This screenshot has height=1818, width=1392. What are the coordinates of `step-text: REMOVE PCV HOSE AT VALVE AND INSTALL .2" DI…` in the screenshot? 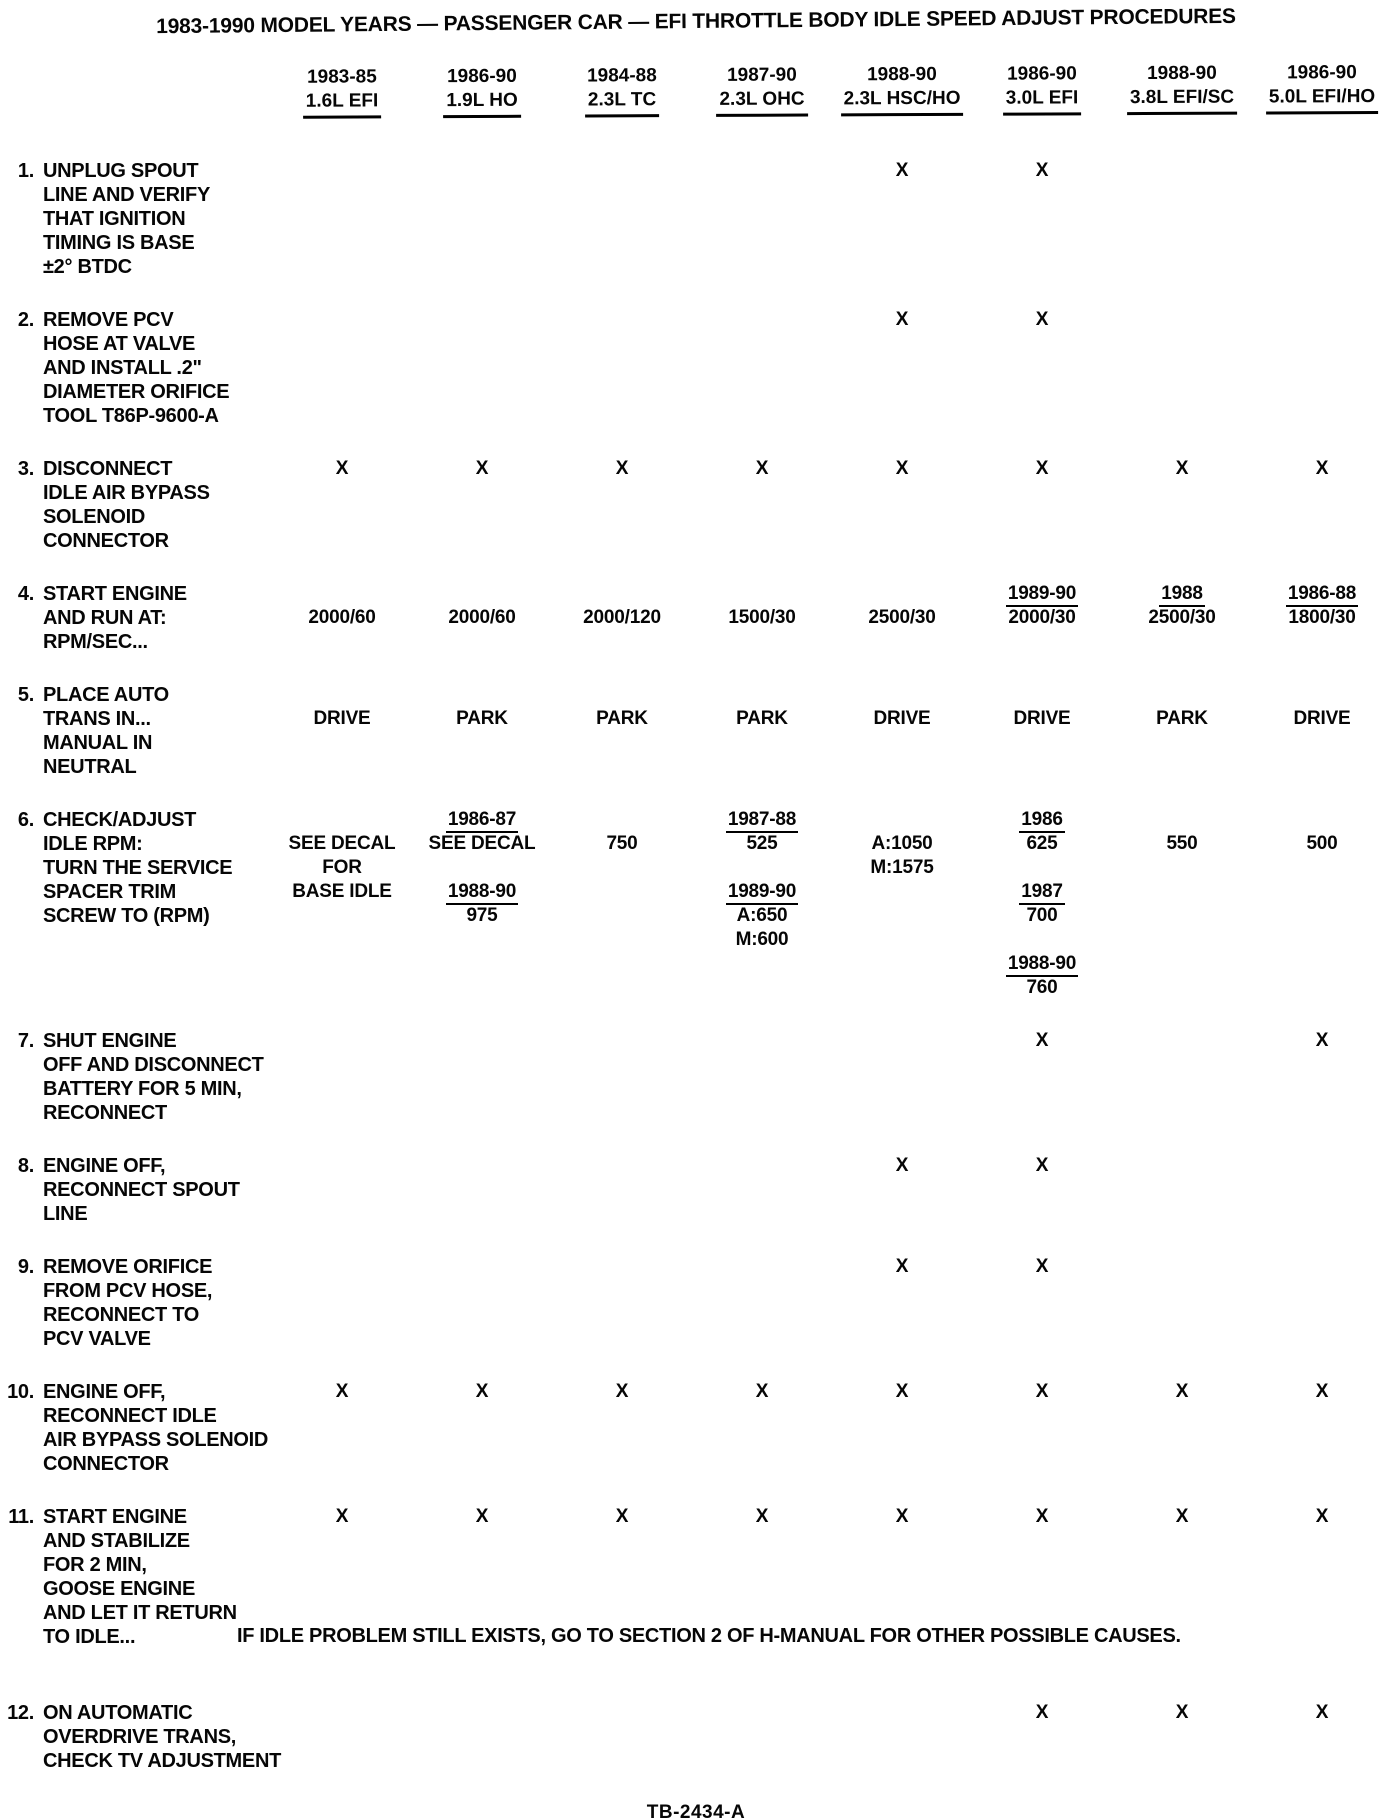 It's located at (136, 368).